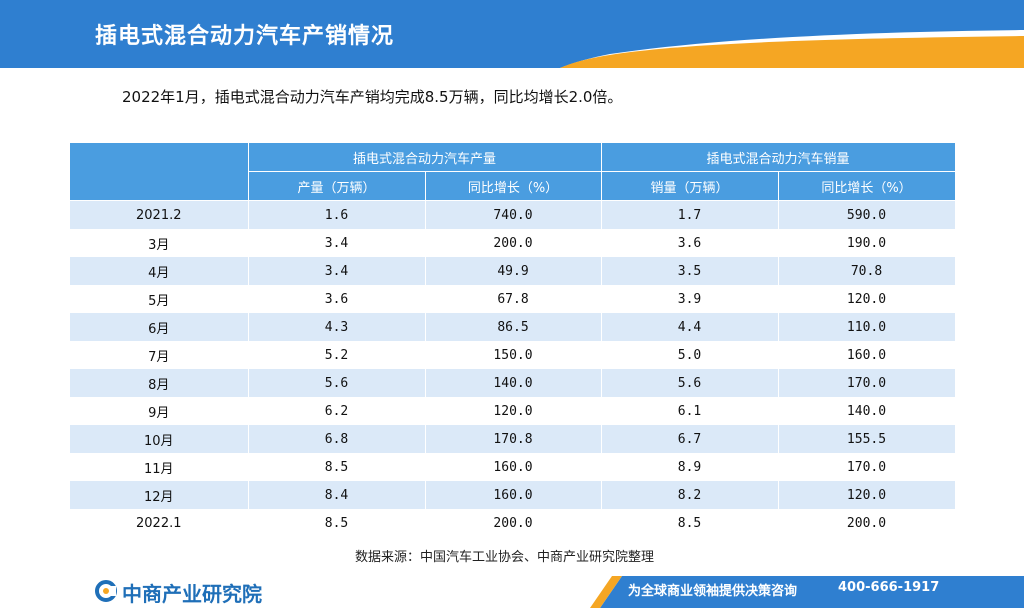 The width and height of the screenshot is (1024, 608). What do you see at coordinates (690, 243) in the screenshot?
I see `sales-cell: 3.6` at bounding box center [690, 243].